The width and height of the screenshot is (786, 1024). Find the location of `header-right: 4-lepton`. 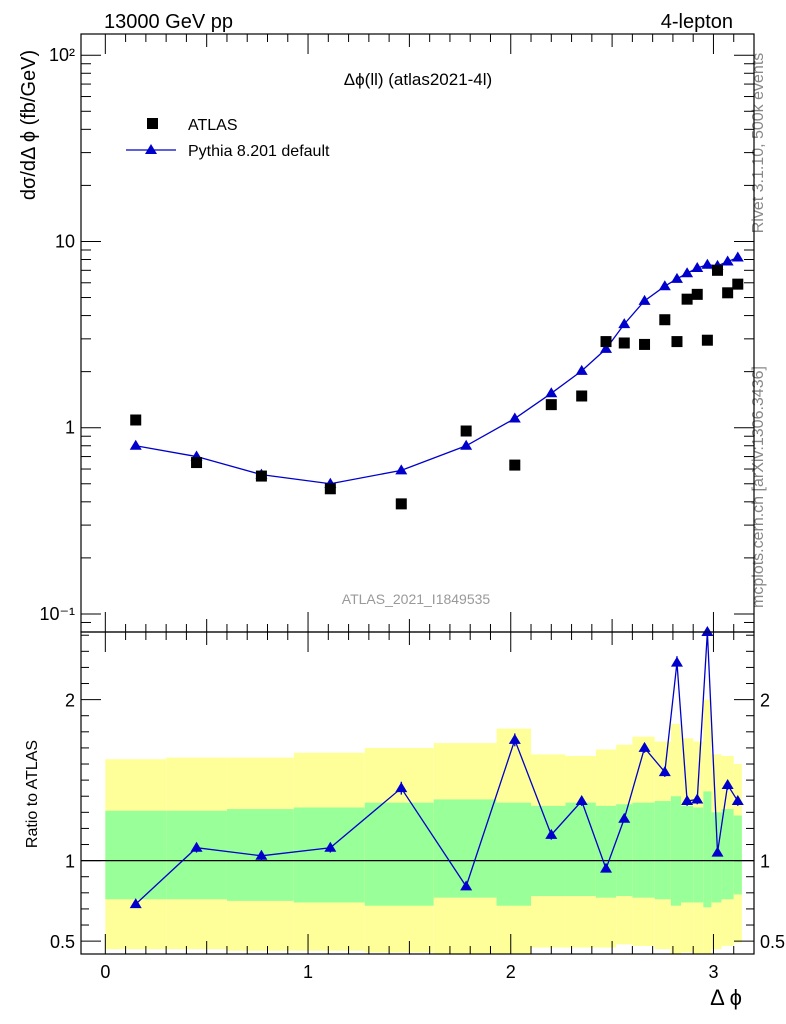

header-right: 4-lepton is located at coordinates (697, 22).